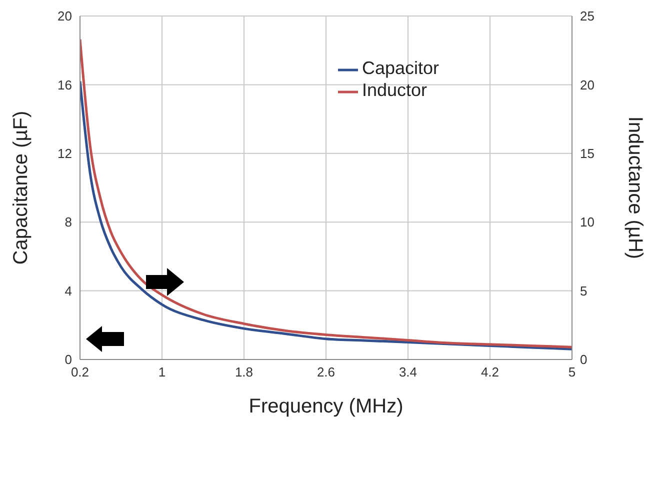 The height and width of the screenshot is (479, 655). I want to click on y2-tick-label: 15, so click(587, 154).